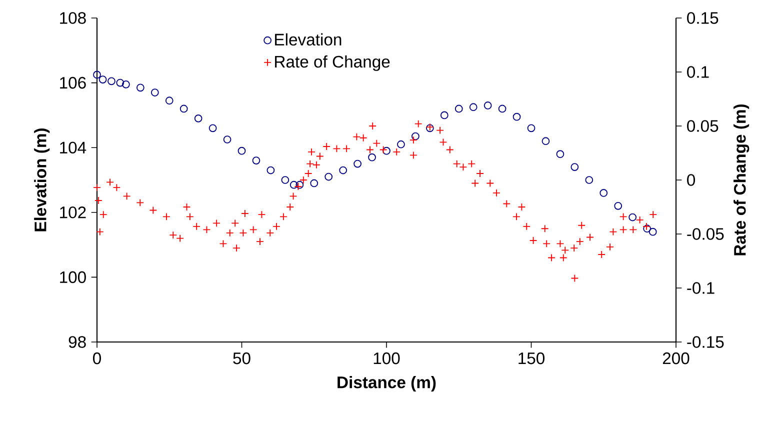 This screenshot has height=425, width=782. What do you see at coordinates (332, 63) in the screenshot?
I see `legend-label: Rate of Change` at bounding box center [332, 63].